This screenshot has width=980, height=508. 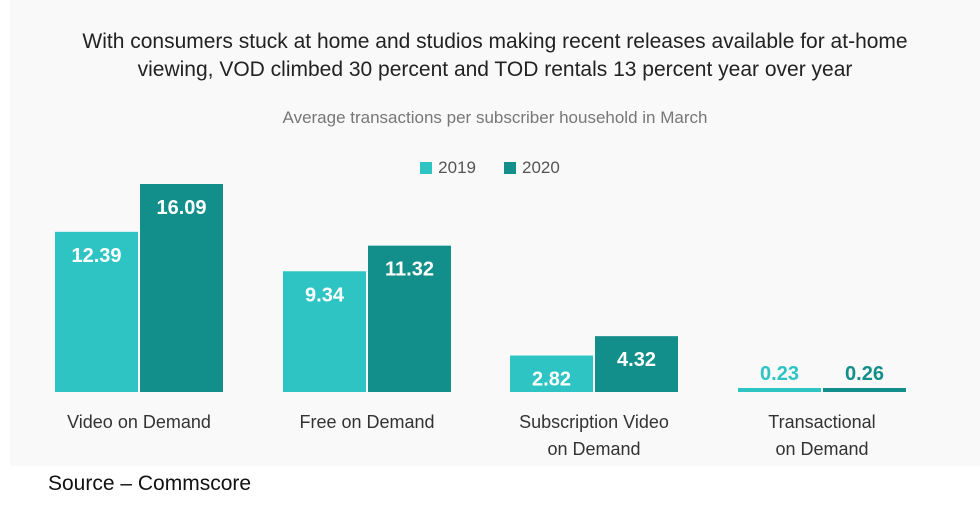 I want to click on data-label-2019-2: 2.82, so click(x=551, y=380).